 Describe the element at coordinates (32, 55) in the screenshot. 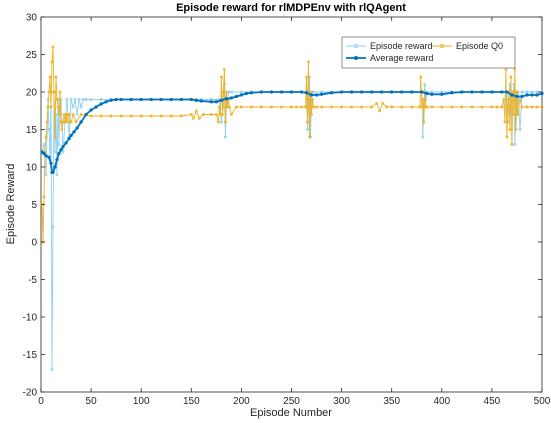

I see `y-tick-label: 25` at that location.